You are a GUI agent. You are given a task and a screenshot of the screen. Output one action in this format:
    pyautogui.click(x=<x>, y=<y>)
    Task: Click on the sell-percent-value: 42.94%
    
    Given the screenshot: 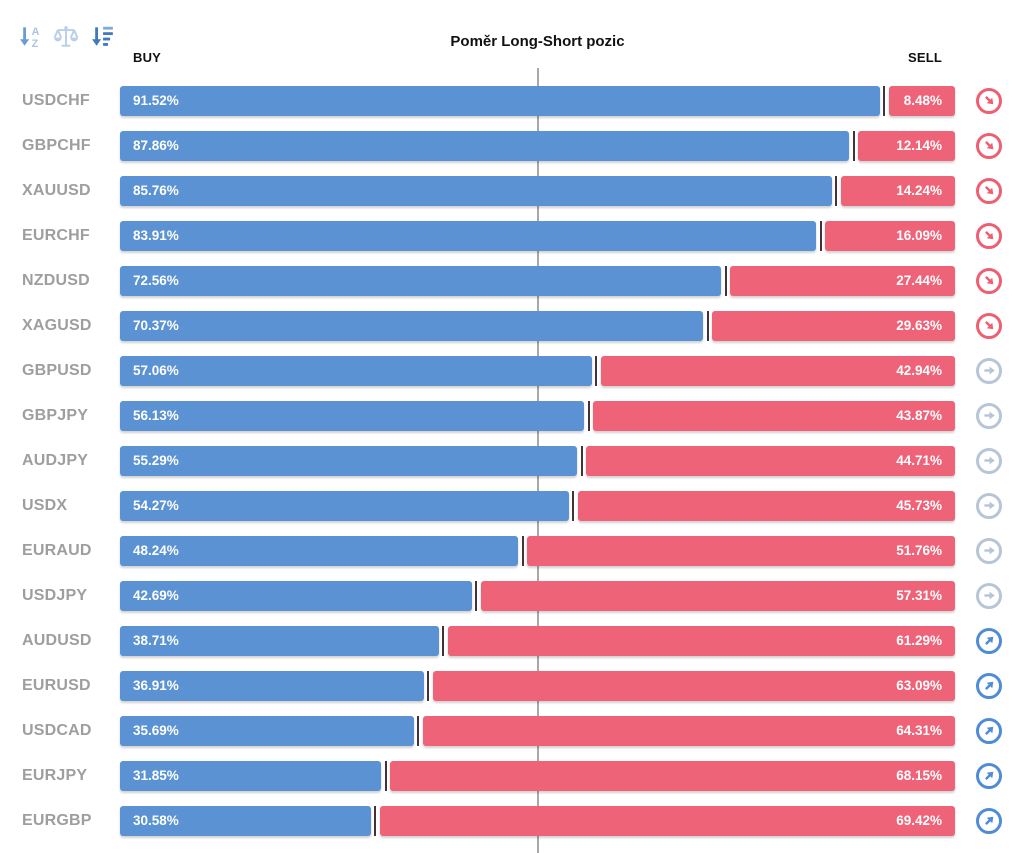 What is the action you would take?
    pyautogui.click(x=919, y=370)
    